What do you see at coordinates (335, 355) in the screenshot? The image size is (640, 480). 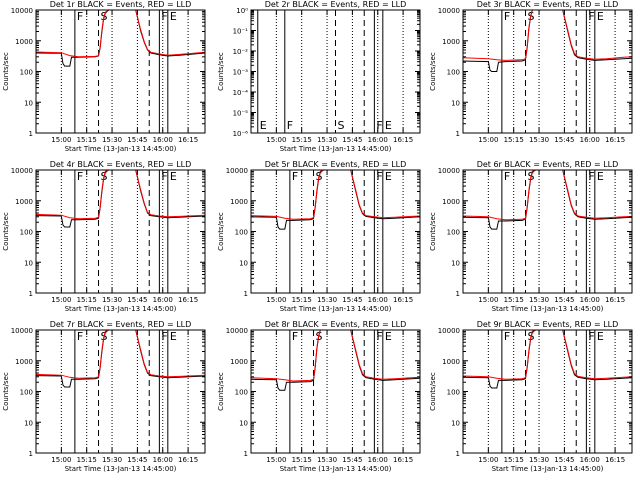 I see `lld-series-line` at bounding box center [335, 355].